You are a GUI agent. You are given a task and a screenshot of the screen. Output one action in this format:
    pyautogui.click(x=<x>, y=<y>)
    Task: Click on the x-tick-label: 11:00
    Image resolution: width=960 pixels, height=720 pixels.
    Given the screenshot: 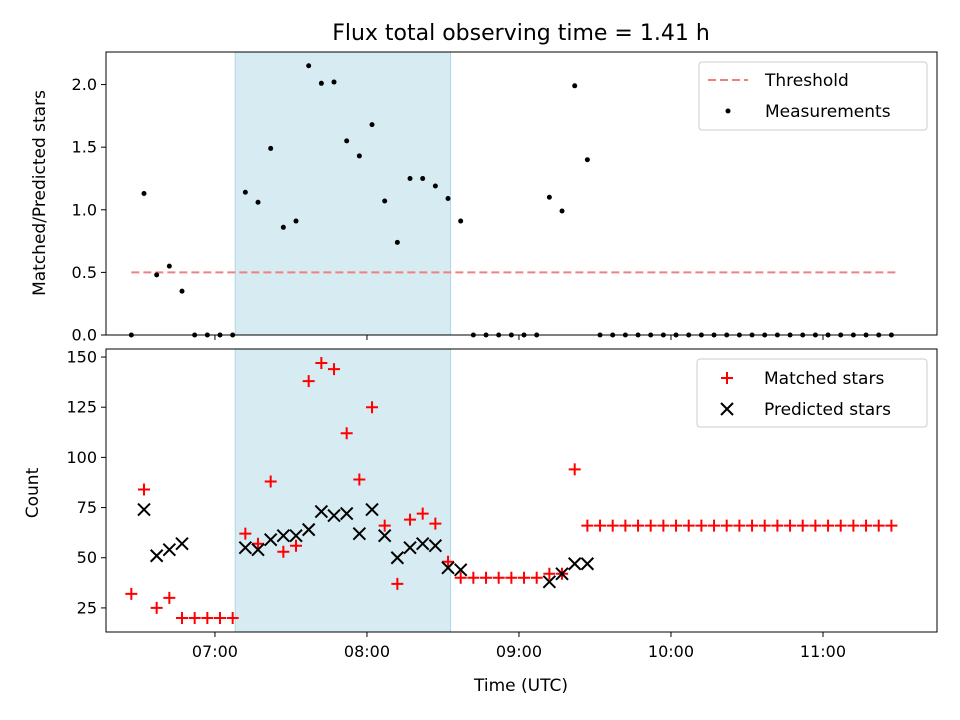 What is the action you would take?
    pyautogui.click(x=823, y=651)
    